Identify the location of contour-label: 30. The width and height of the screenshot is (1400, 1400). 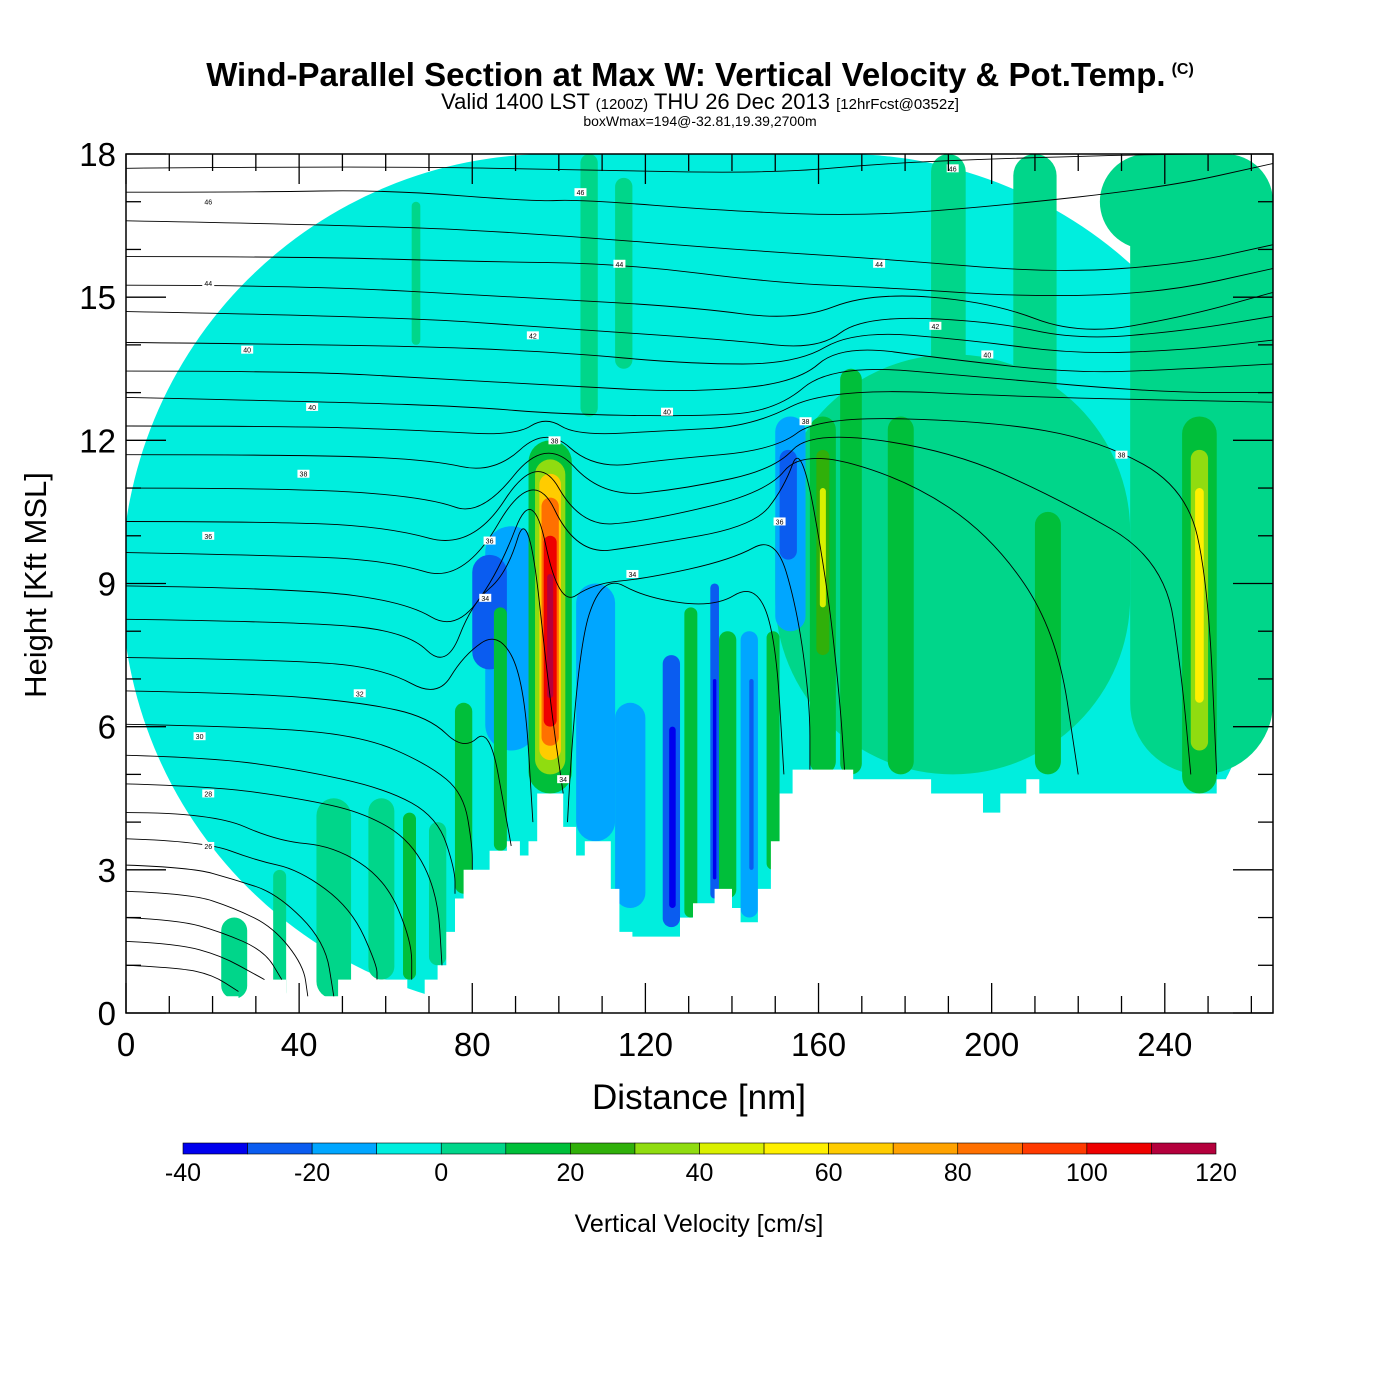
(200, 737).